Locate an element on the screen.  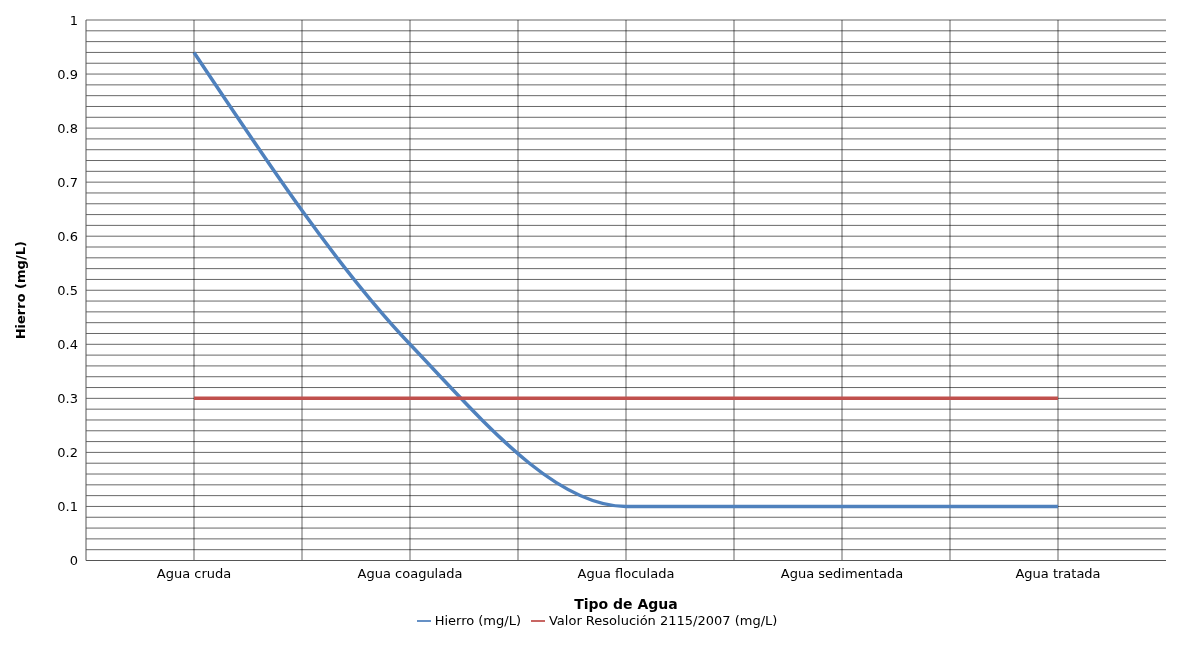
x-tick-label: Agua floculada is located at coordinates (626, 573).